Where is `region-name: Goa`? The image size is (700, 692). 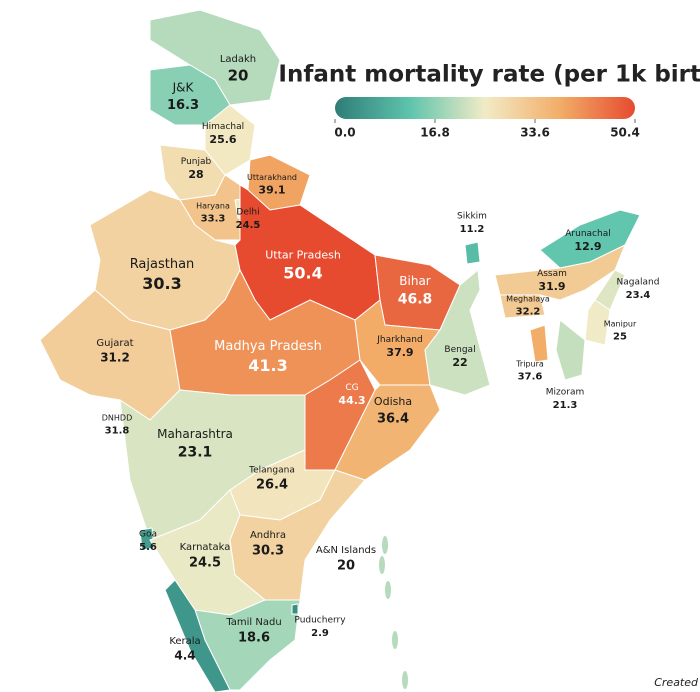 region-name: Goa is located at coordinates (148, 535).